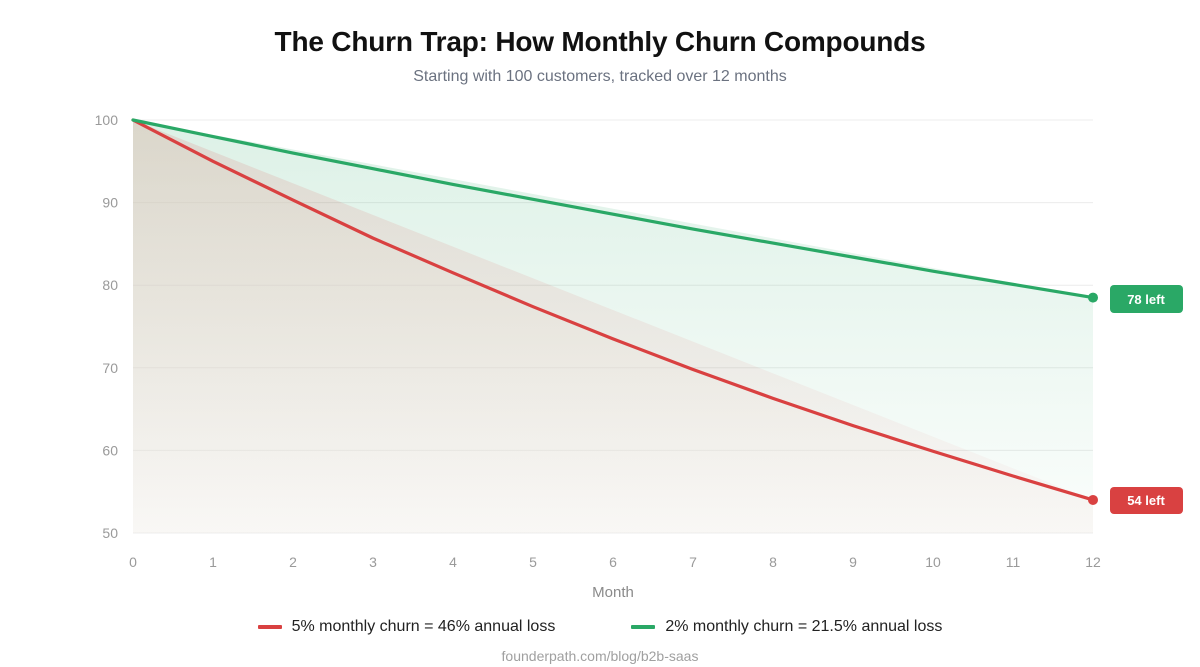 This screenshot has width=1200, height=667. What do you see at coordinates (804, 626) in the screenshot?
I see `legend-label-green: 2% monthly churn = 21.5% annual loss` at bounding box center [804, 626].